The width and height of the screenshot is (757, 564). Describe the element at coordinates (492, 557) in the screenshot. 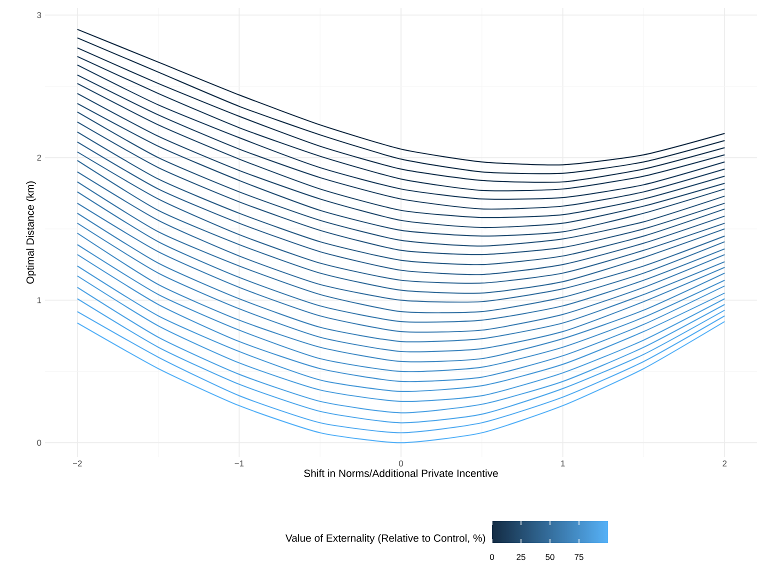

I see `color-bar-label: 0` at that location.